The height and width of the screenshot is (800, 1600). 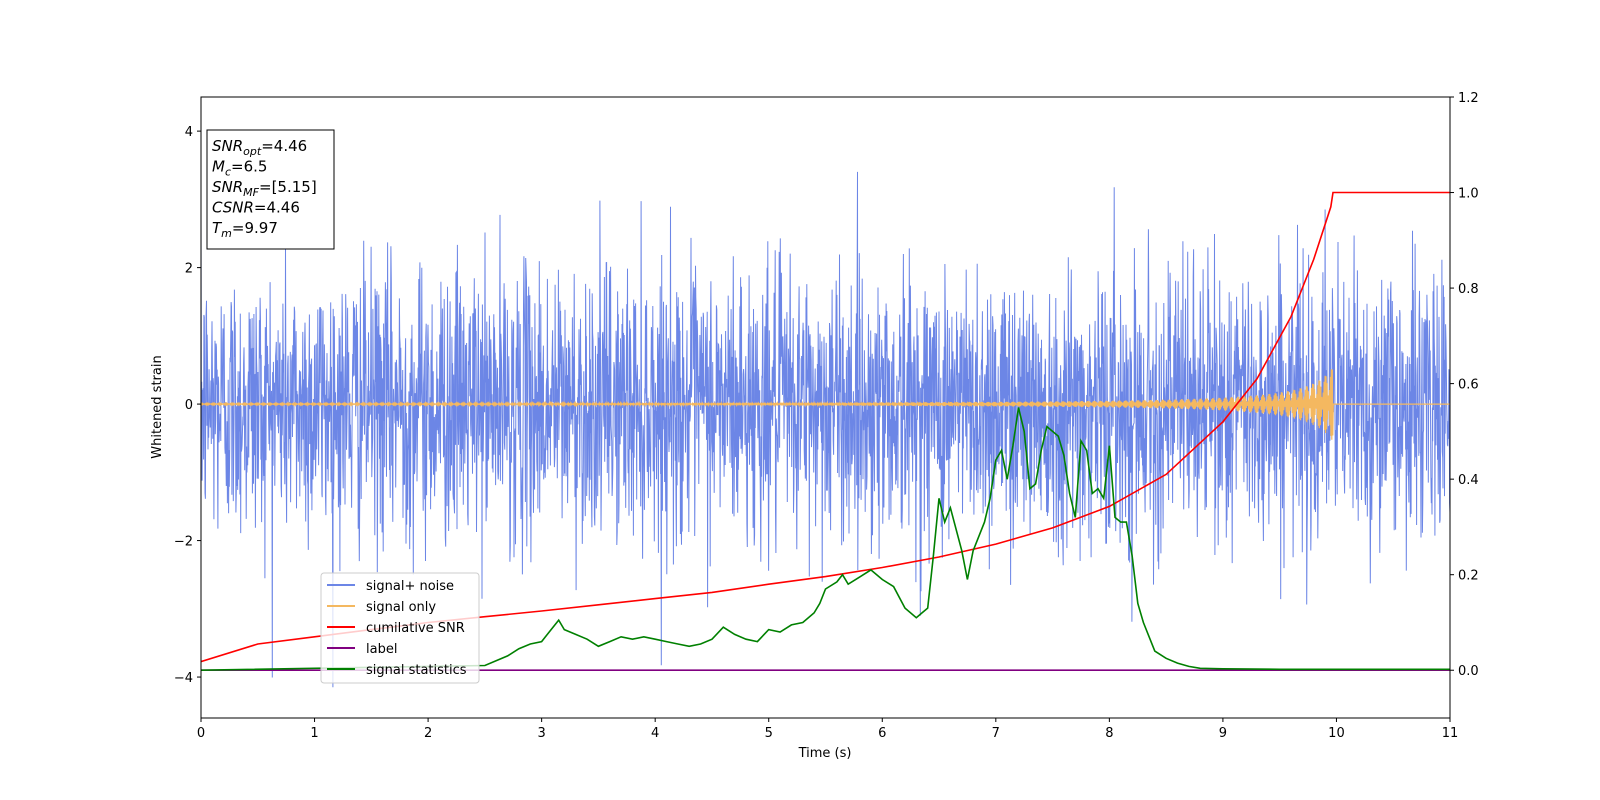 I want to click on x-tick-label: 3, so click(x=541, y=733).